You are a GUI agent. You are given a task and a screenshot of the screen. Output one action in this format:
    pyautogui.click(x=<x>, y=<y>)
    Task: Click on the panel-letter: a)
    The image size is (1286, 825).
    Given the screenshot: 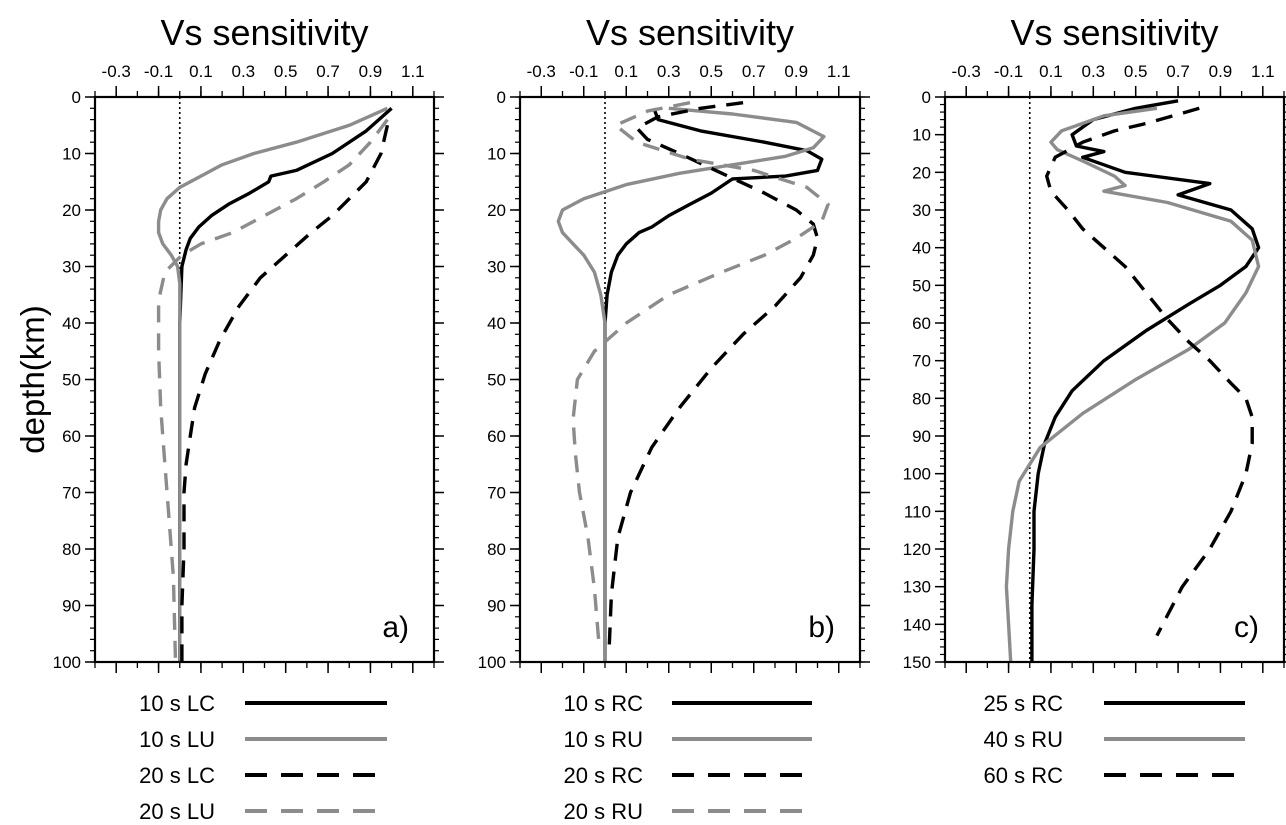 What is the action you would take?
    pyautogui.click(x=395, y=627)
    